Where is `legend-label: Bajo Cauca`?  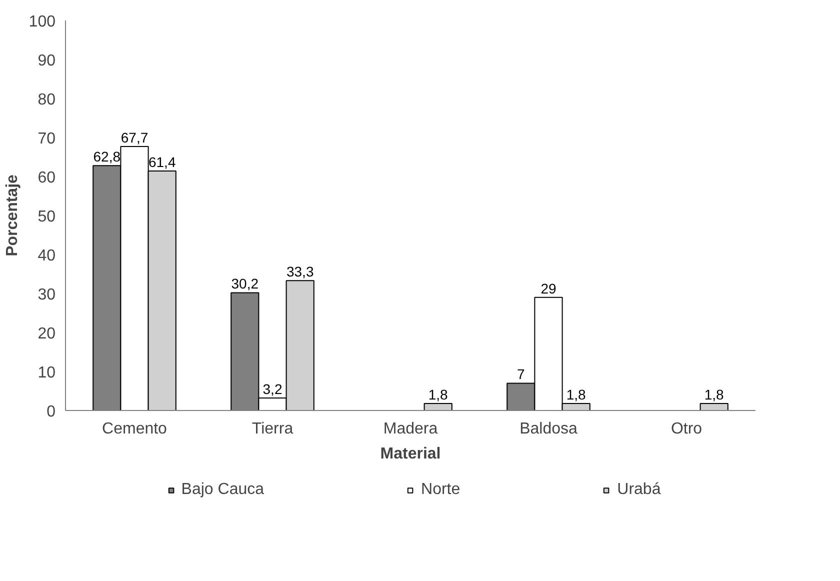 legend-label: Bajo Cauca is located at coordinates (222, 490).